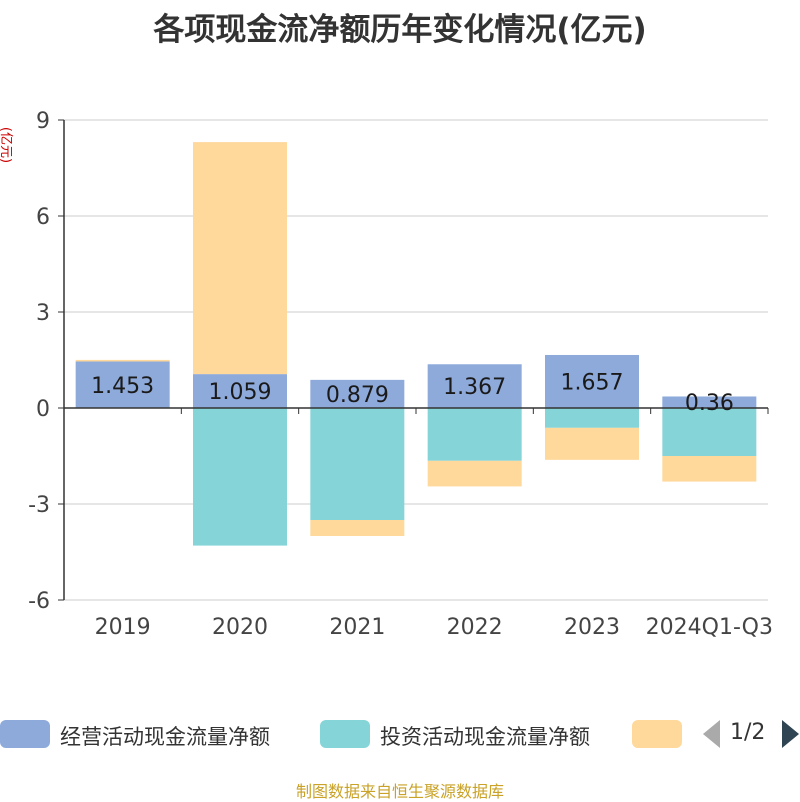  Describe the element at coordinates (711, 734) in the screenshot. I see `legend-prev-page-button` at that location.